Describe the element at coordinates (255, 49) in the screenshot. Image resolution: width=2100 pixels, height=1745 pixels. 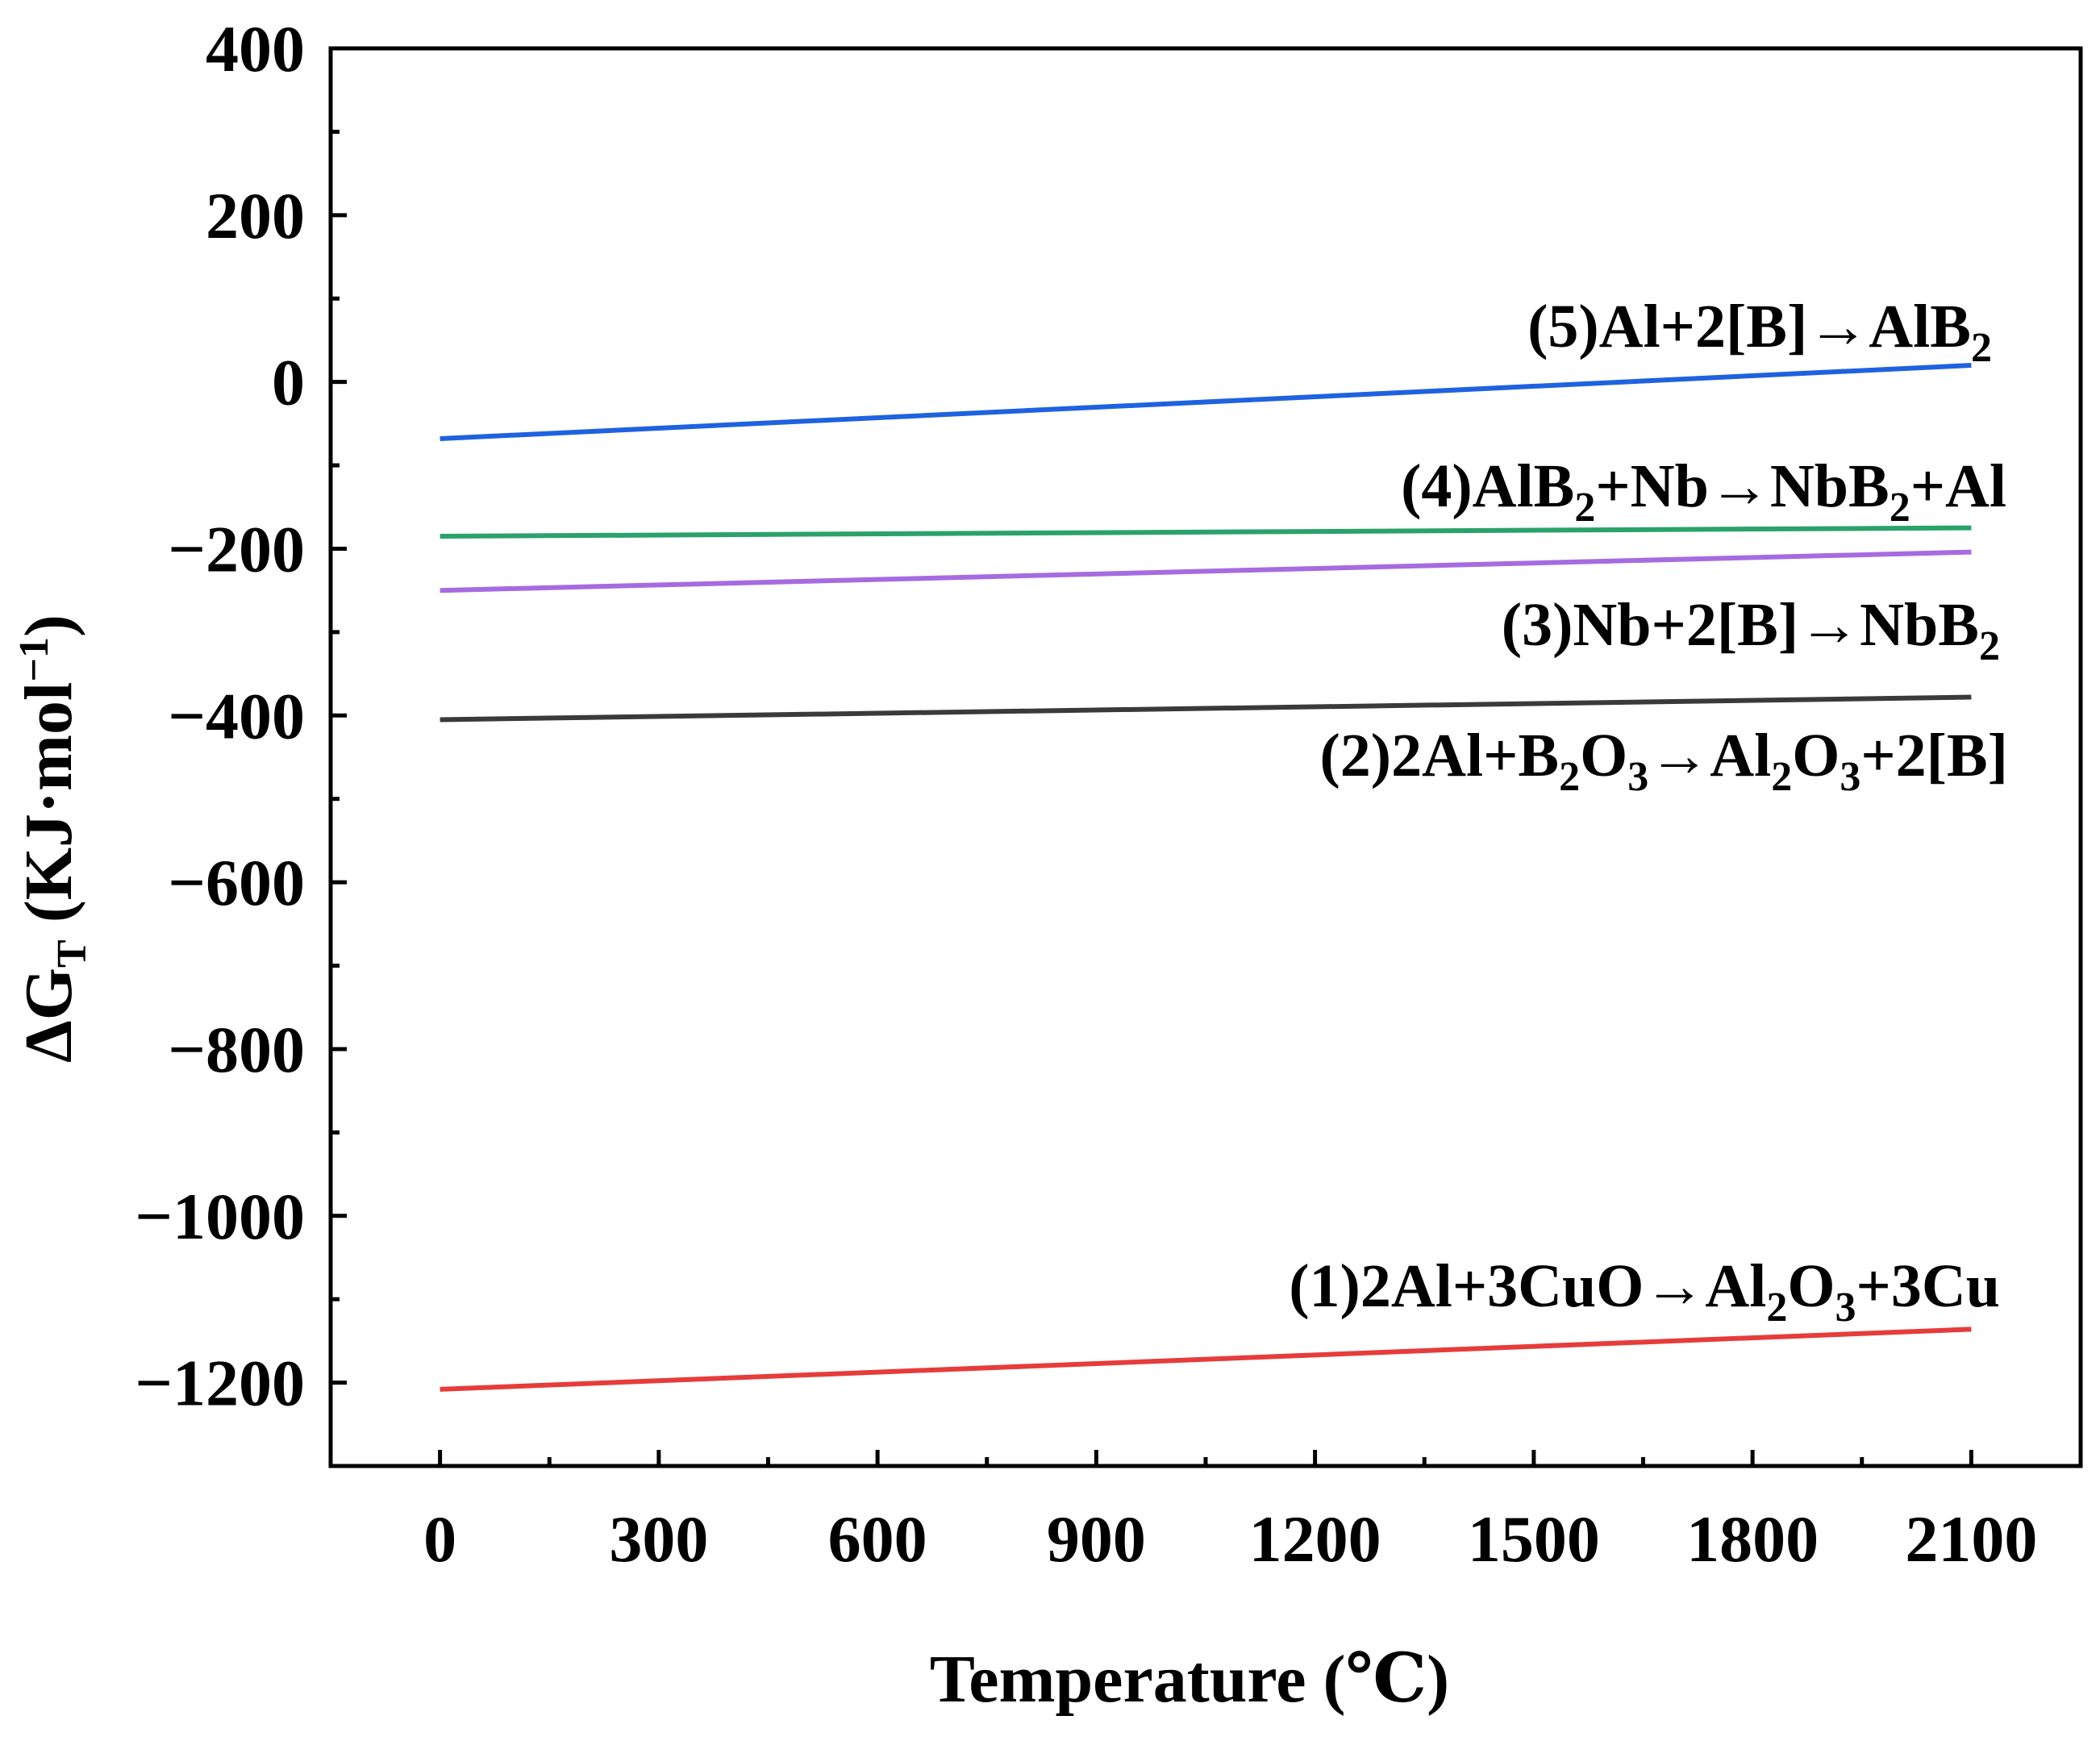
I see `y-tick-label: 400` at that location.